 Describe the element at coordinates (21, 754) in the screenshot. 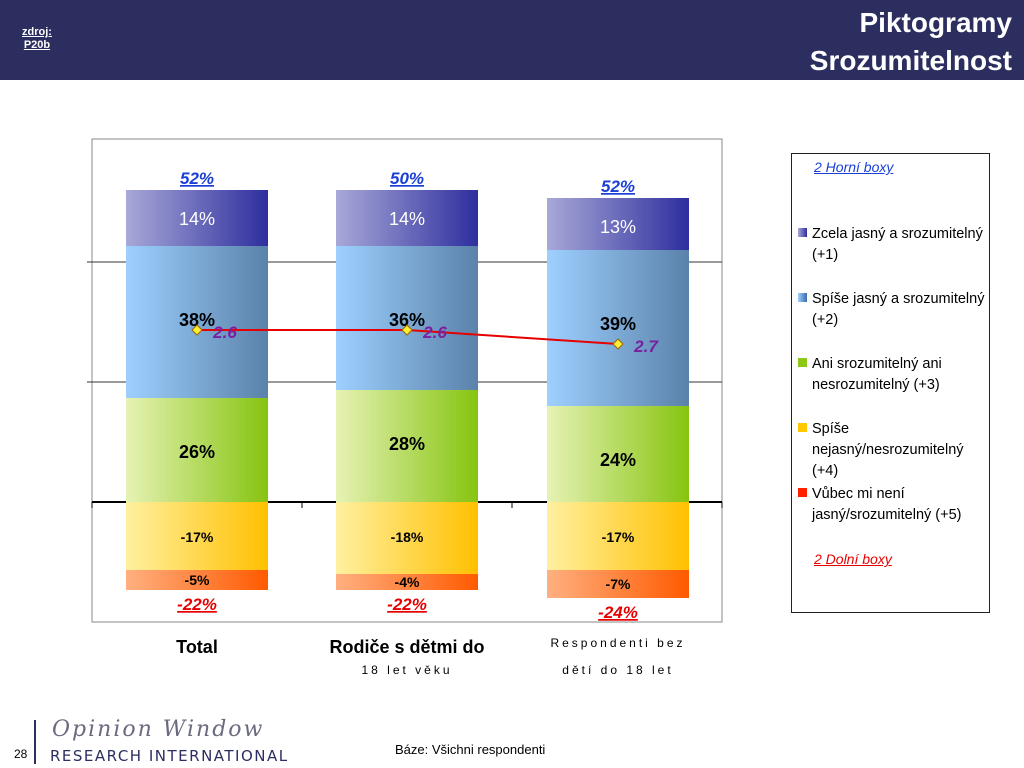

I see `page-number: 28` at that location.